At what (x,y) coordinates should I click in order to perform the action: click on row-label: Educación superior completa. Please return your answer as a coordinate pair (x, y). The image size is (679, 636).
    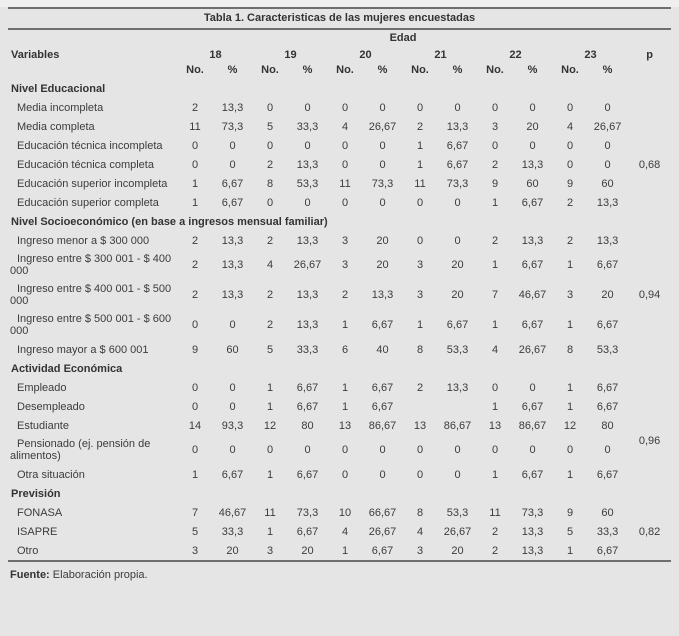
    Looking at the image, I should click on (88, 202).